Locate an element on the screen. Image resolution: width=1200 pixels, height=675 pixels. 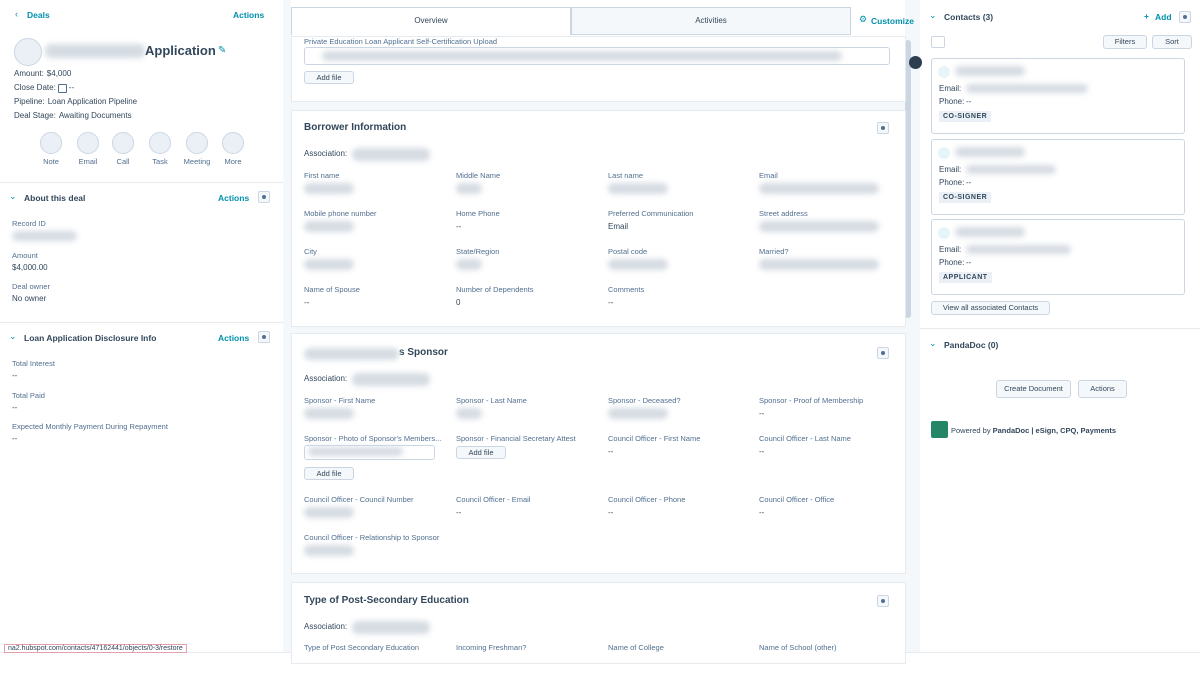
field-label: State/Region is located at coordinates (478, 251).